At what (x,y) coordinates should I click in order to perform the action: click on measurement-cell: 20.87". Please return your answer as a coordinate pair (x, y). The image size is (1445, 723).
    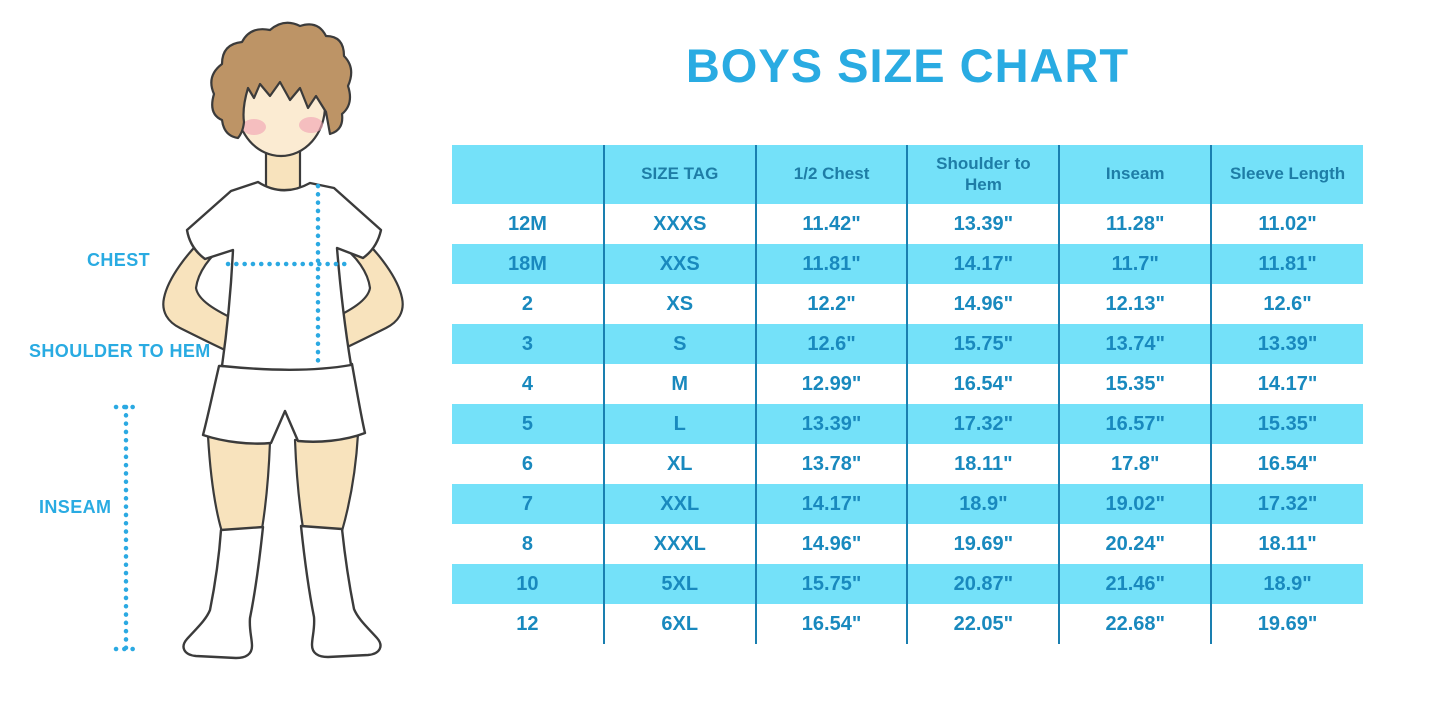
    Looking at the image, I should click on (983, 584).